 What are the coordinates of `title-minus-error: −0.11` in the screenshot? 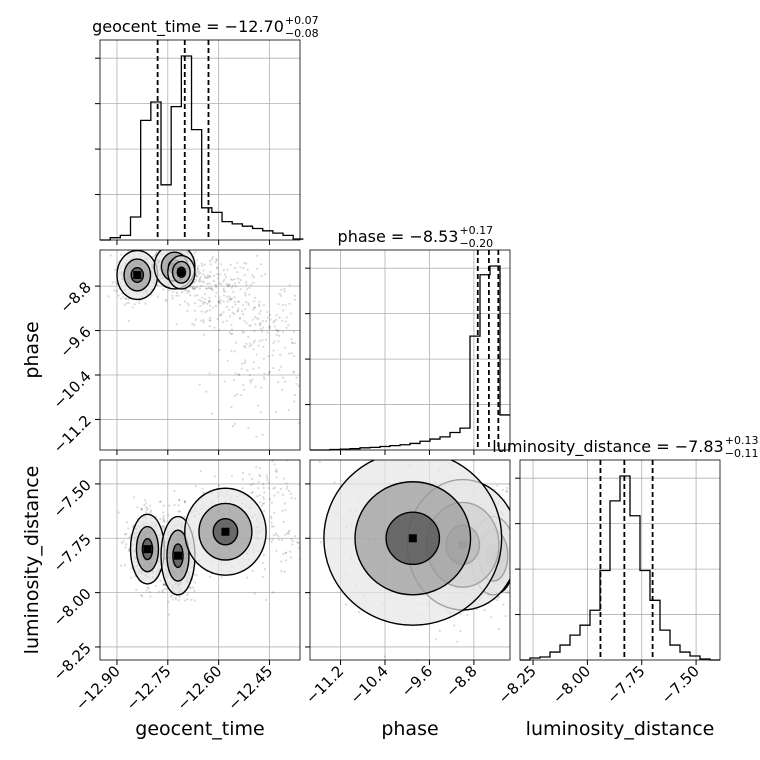 It's located at (742, 453).